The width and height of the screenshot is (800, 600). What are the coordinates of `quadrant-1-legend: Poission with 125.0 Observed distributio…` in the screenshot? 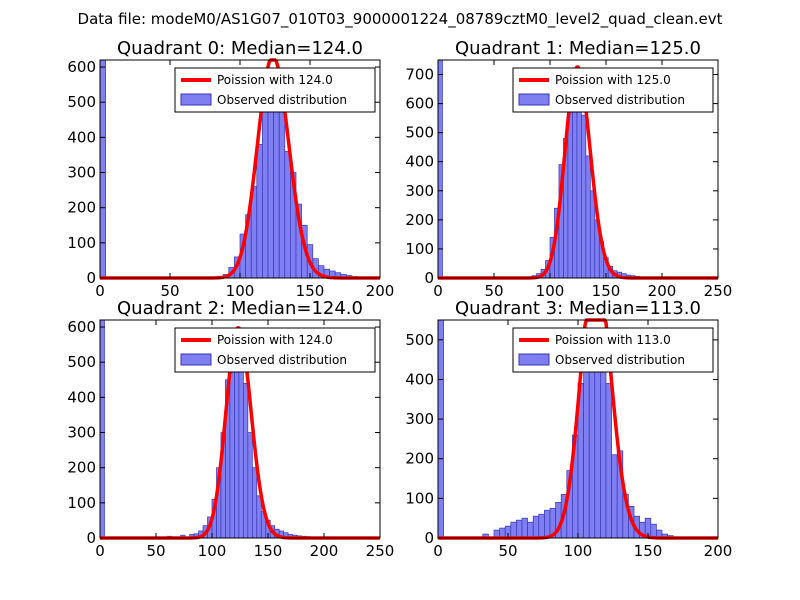 It's located at (613, 90).